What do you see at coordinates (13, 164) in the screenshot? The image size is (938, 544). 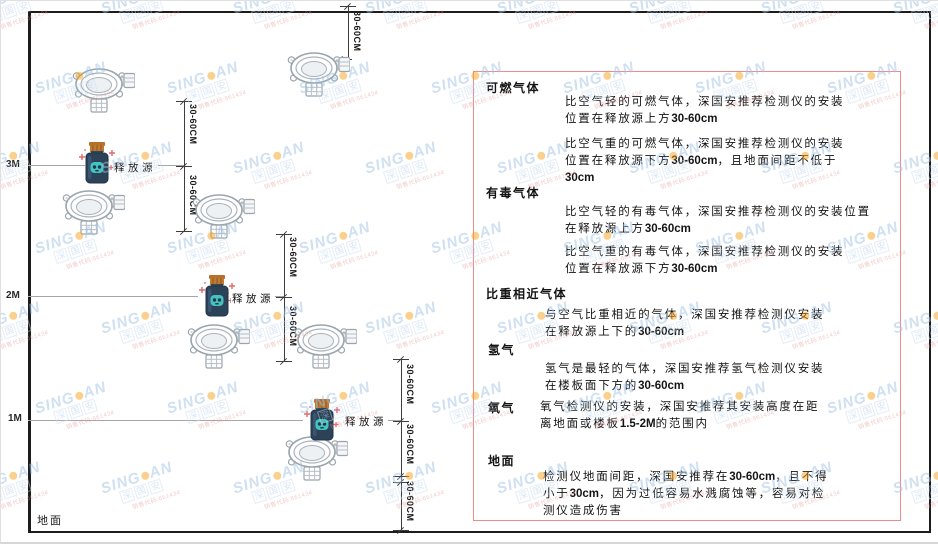 I see `level-label-3m: 3M` at bounding box center [13, 164].